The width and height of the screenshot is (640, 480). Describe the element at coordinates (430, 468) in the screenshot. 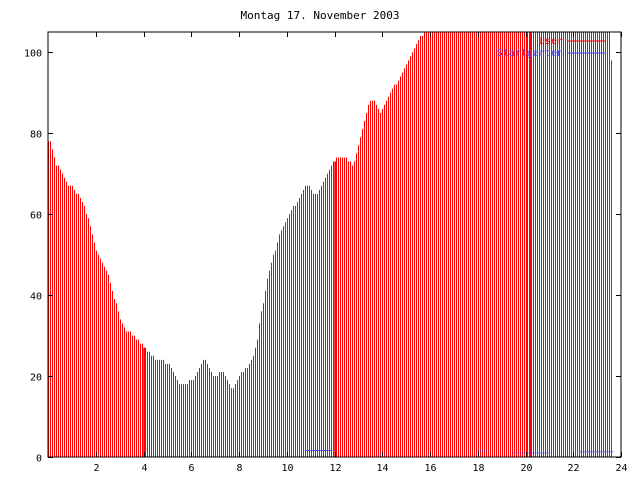

I see `x-tick-label: 16` at that location.